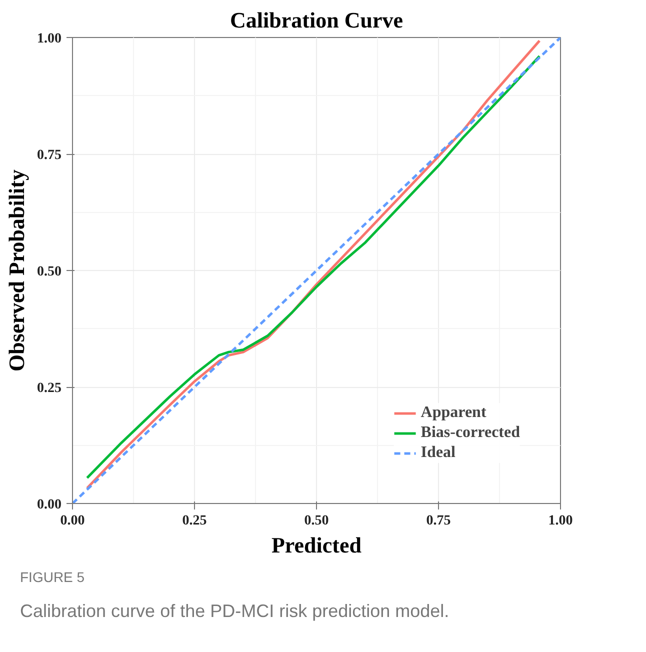  Describe the element at coordinates (470, 433) in the screenshot. I see `legend-label: Bias-corrected` at that location.